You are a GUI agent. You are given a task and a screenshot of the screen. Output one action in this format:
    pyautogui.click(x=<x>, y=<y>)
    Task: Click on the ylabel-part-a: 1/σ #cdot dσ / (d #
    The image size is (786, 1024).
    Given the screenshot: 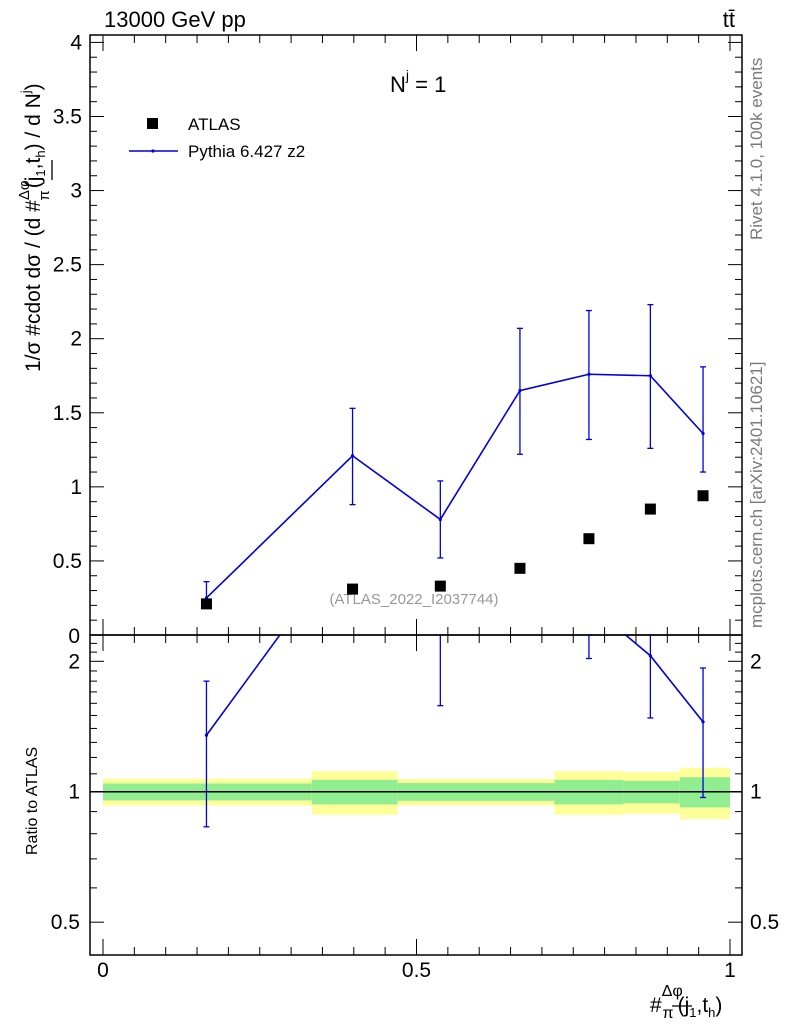 What is the action you would take?
    pyautogui.click(x=33, y=286)
    